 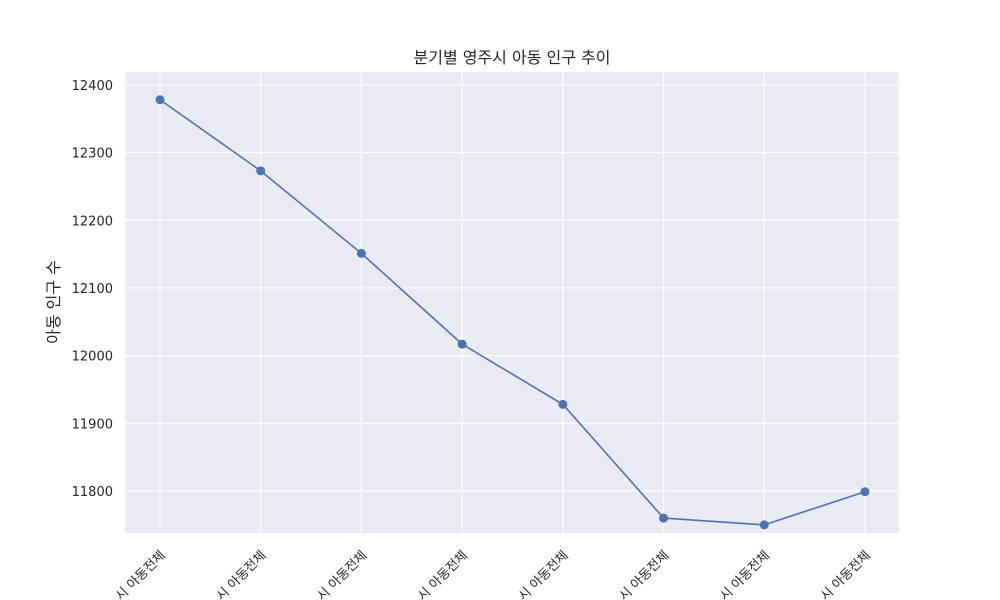 I want to click on y-tick-label: 11800, so click(x=92, y=492).